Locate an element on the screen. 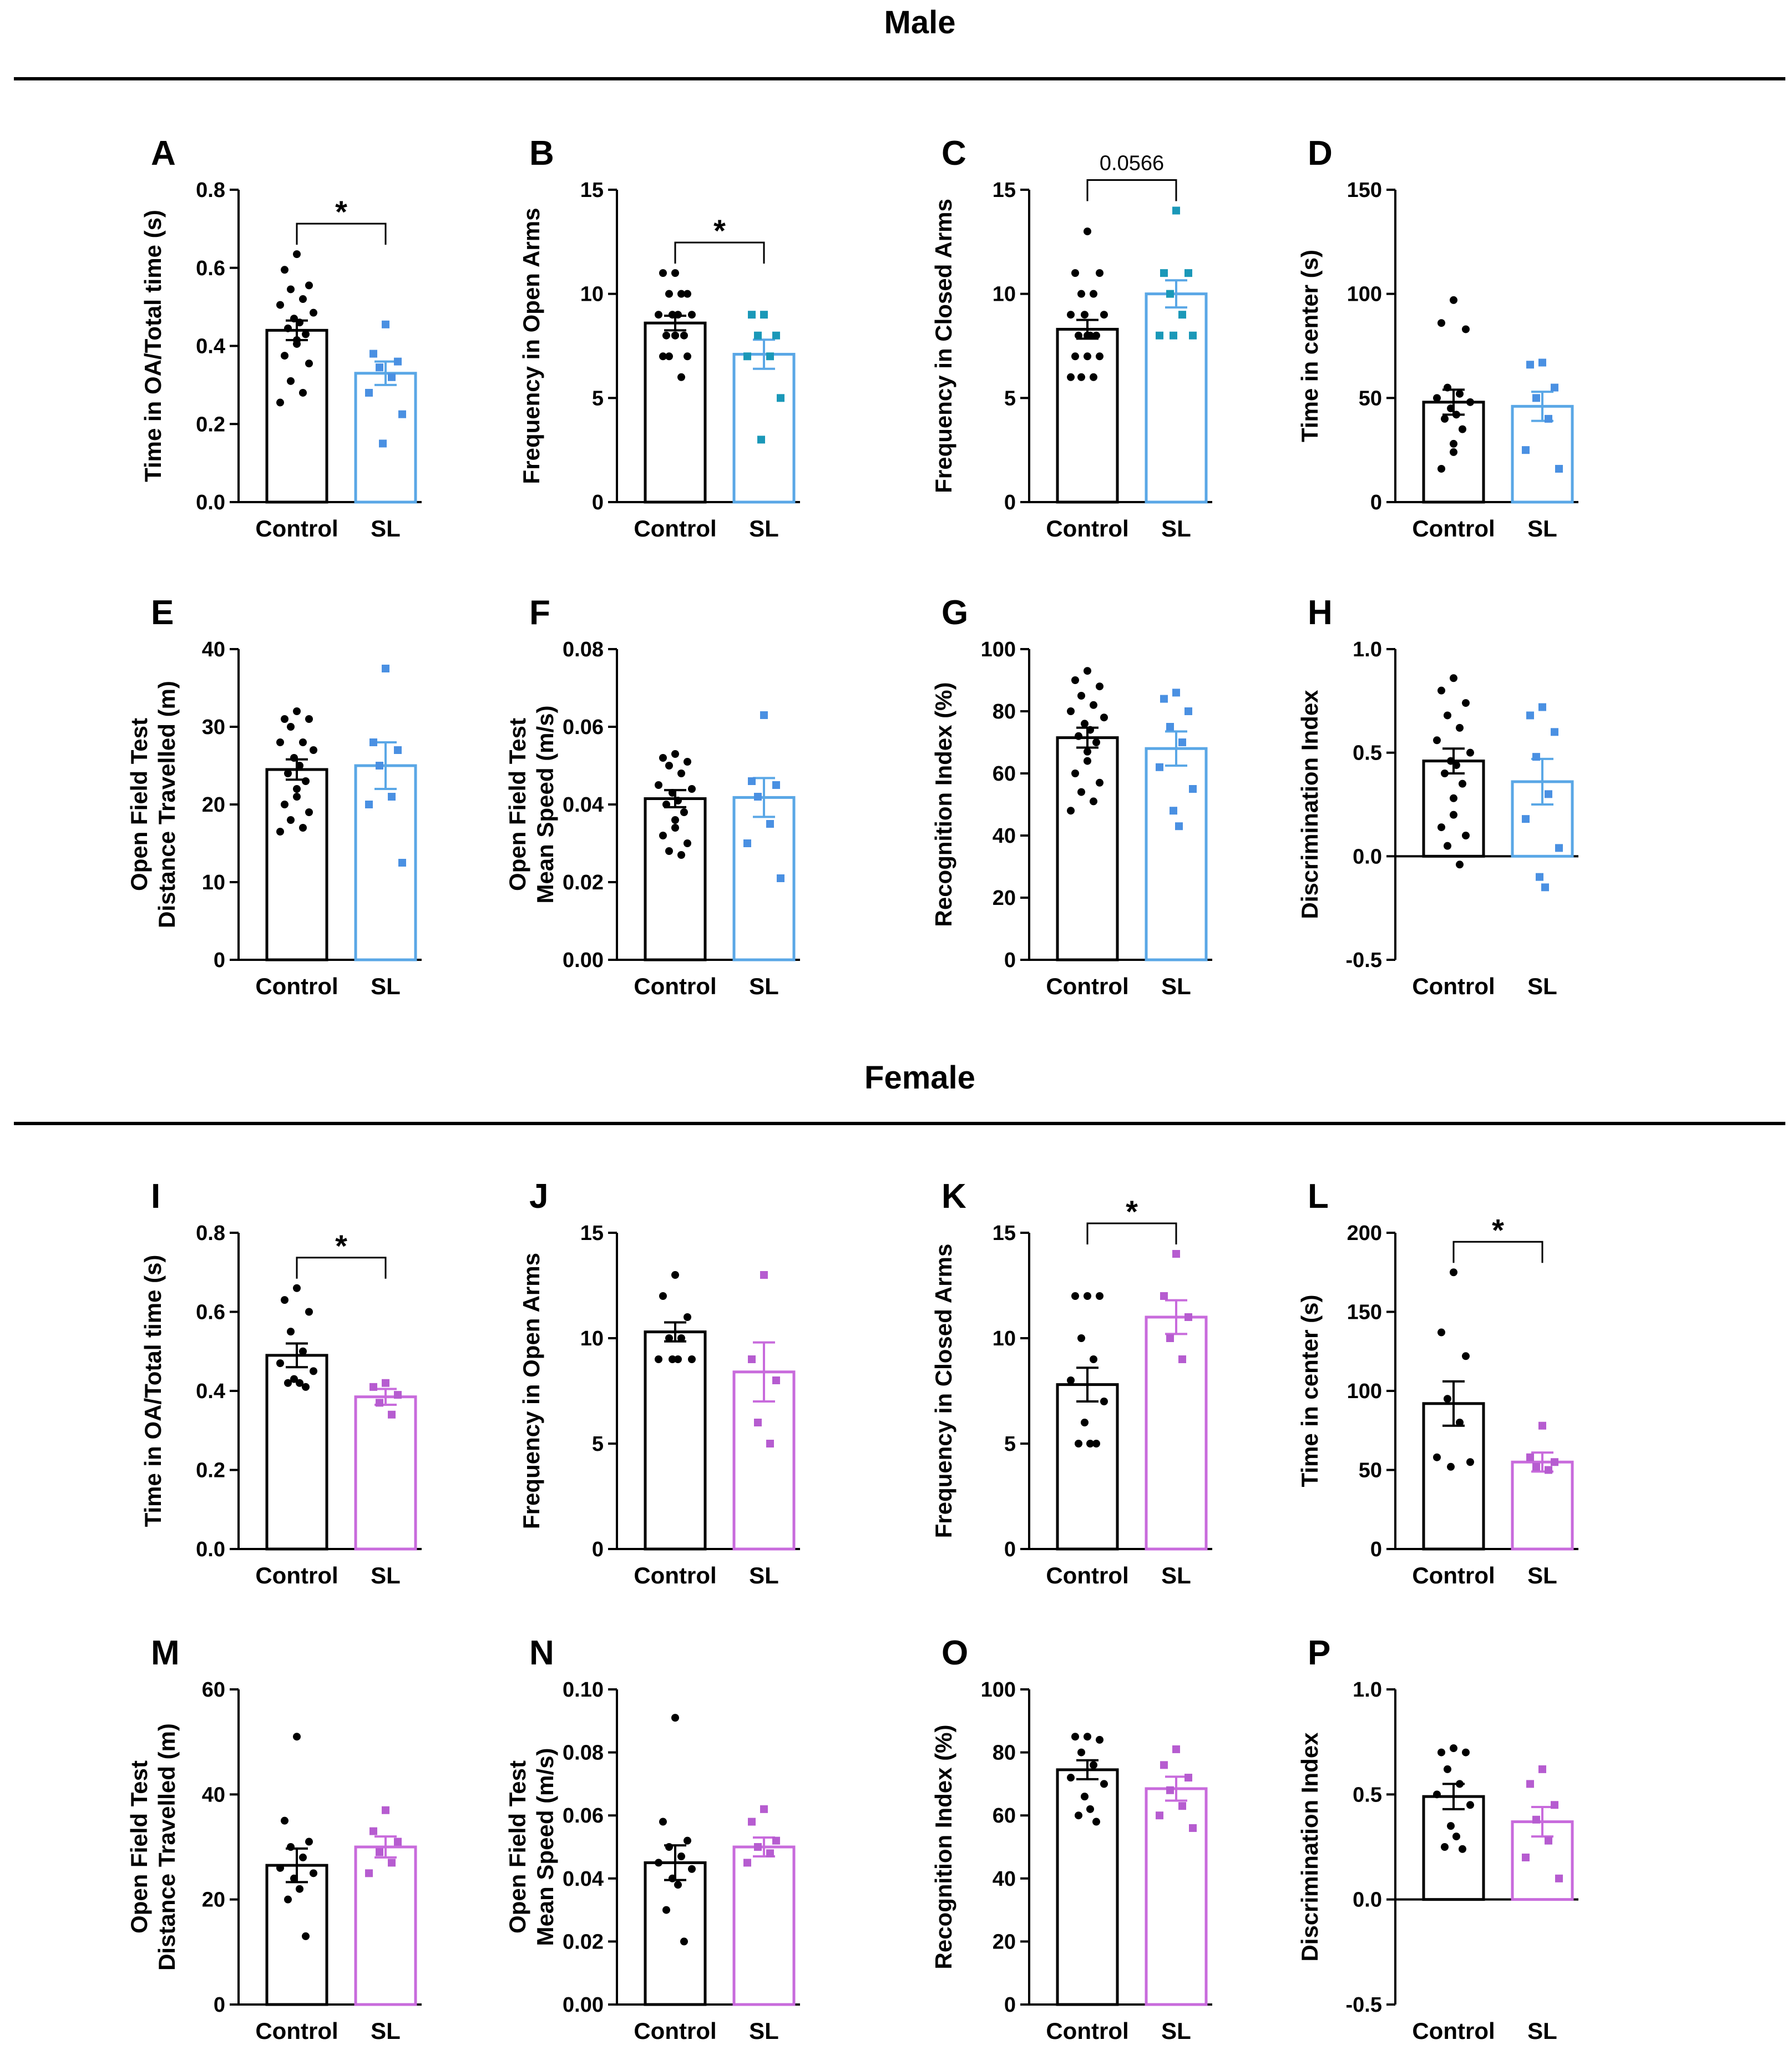 This screenshot has width=1792, height=2060. panel-j: J 0 5 10 15 Frequency in Open Arms Control SL is located at coordinates (659, 1382).